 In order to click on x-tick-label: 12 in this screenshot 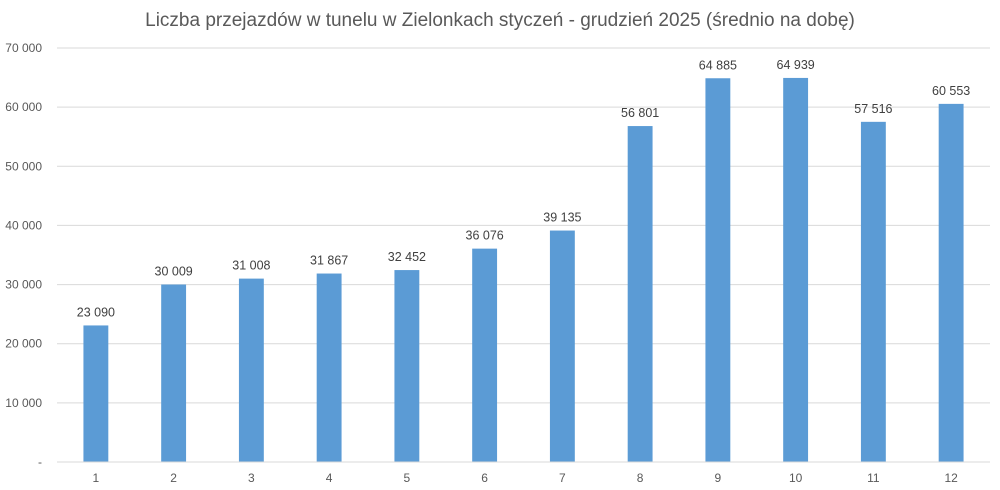, I will do `click(951, 478)`.